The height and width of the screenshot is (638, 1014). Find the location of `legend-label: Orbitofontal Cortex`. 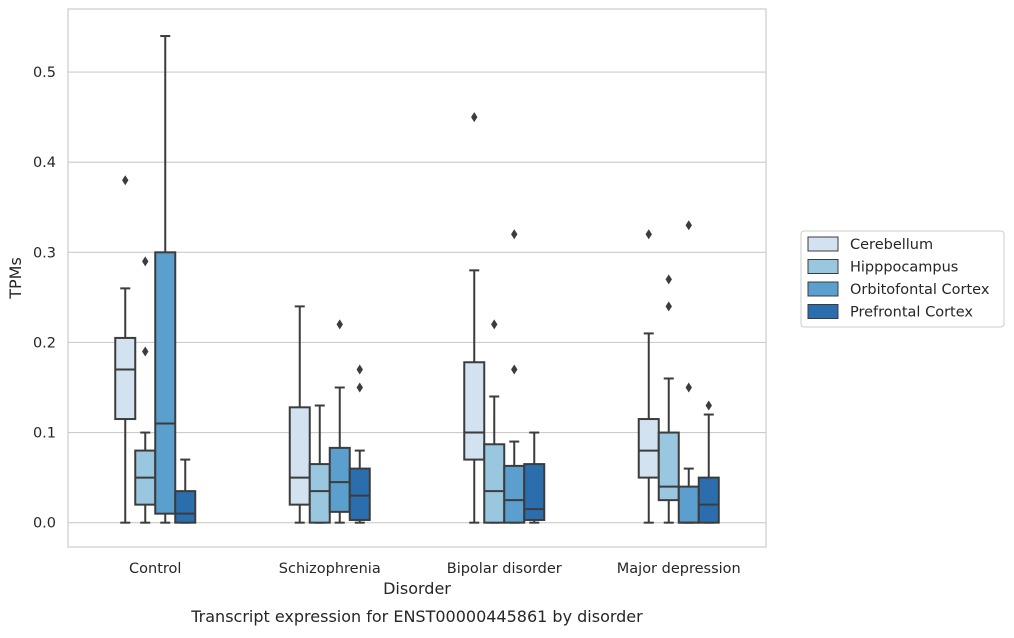

legend-label: Orbitofontal Cortex is located at coordinates (920, 290).